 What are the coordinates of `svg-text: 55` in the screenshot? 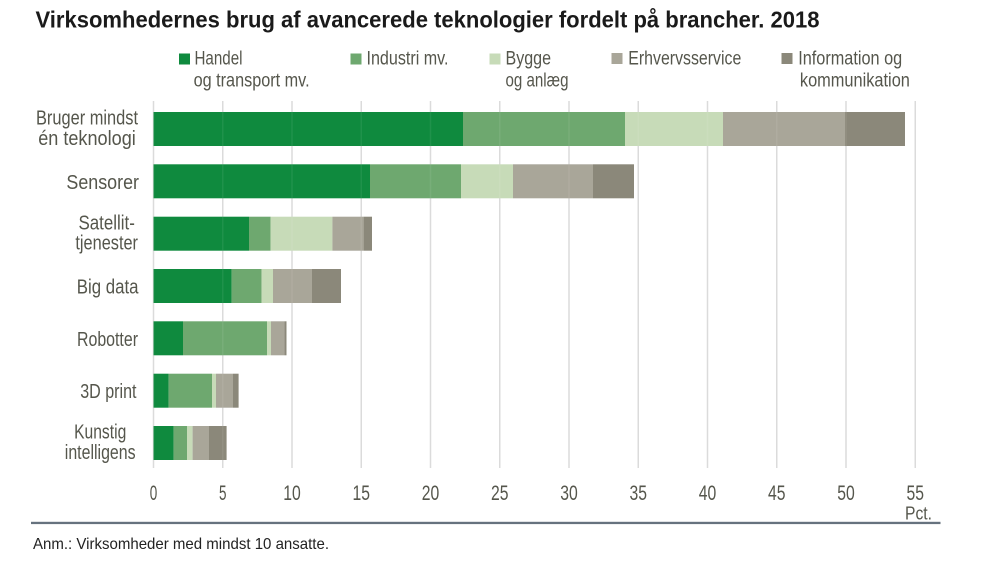 It's located at (916, 493).